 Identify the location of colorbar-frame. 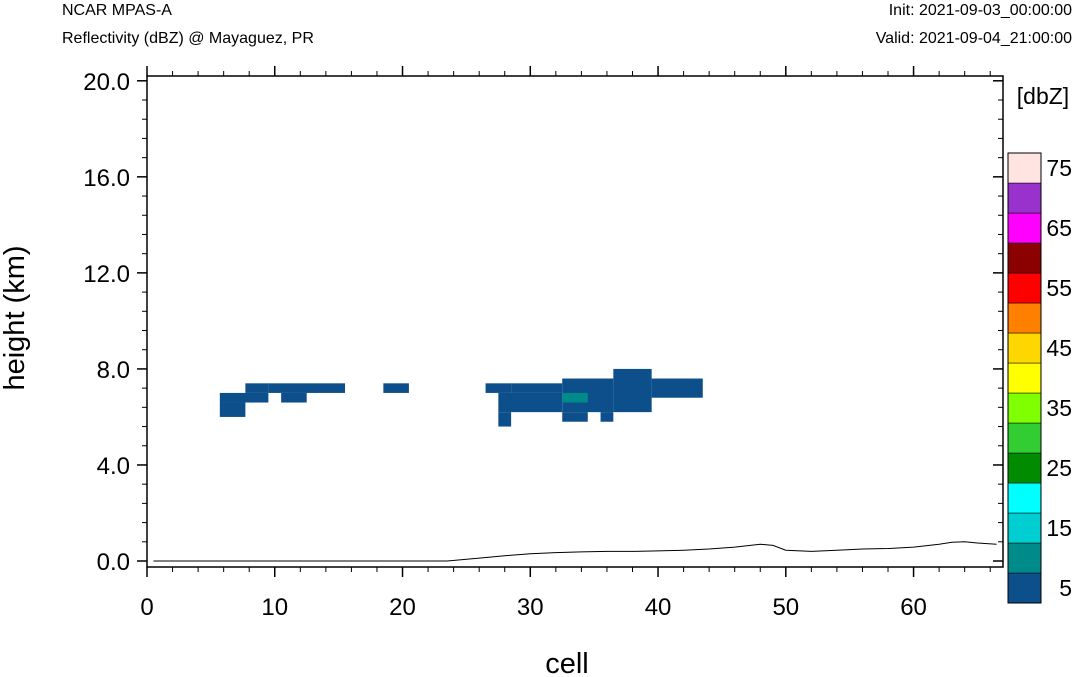
(1024, 378).